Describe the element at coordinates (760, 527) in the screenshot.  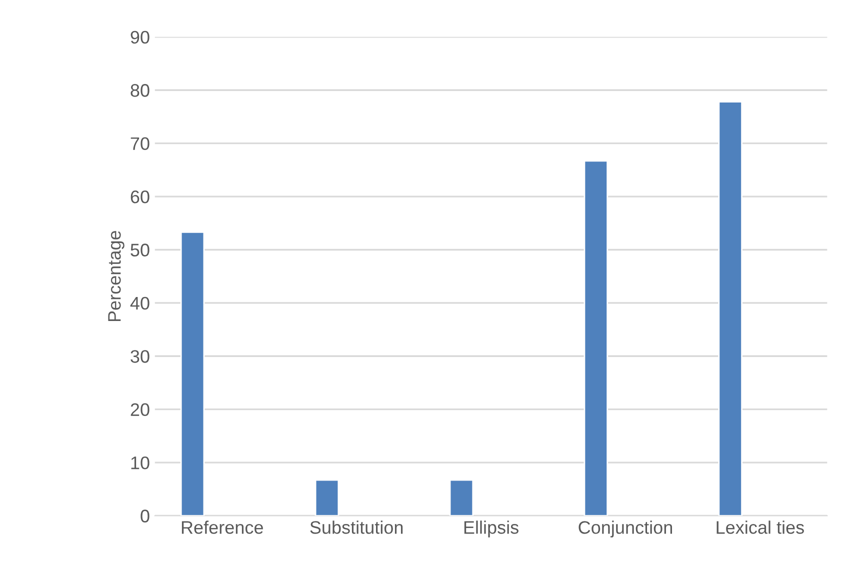
I see `x-tick-label: Lexical ties` at that location.